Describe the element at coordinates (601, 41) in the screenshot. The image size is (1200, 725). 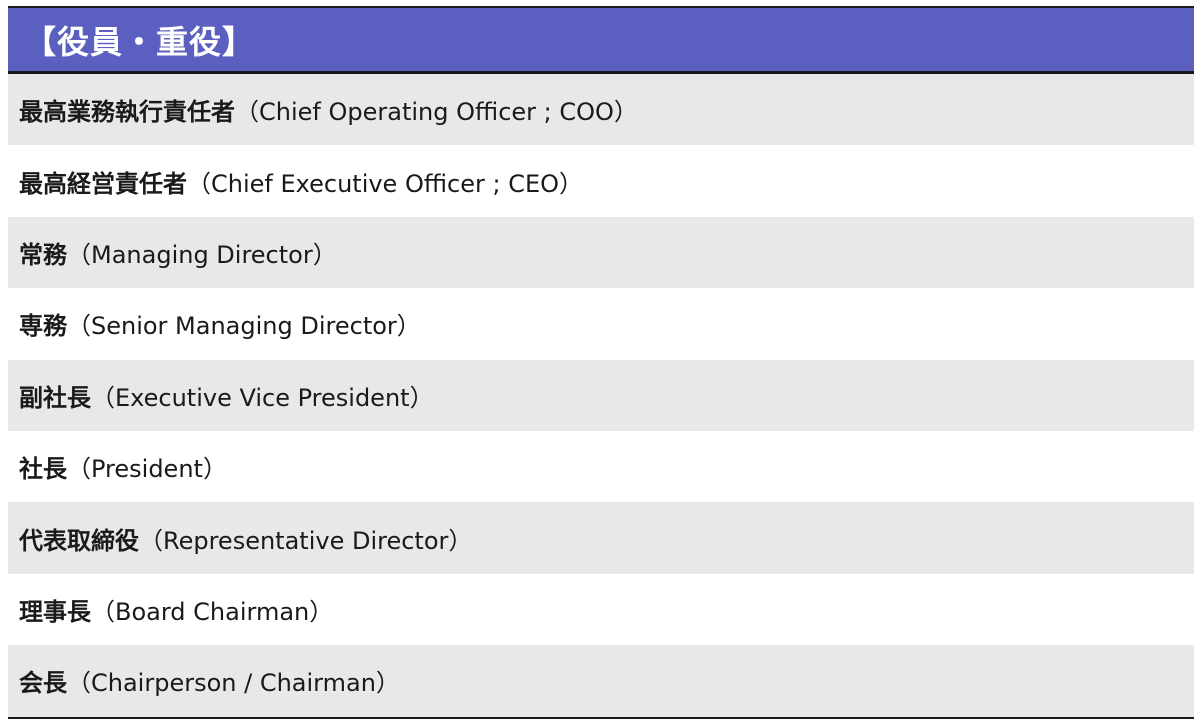
I see `table-header: 【役員・重役】` at that location.